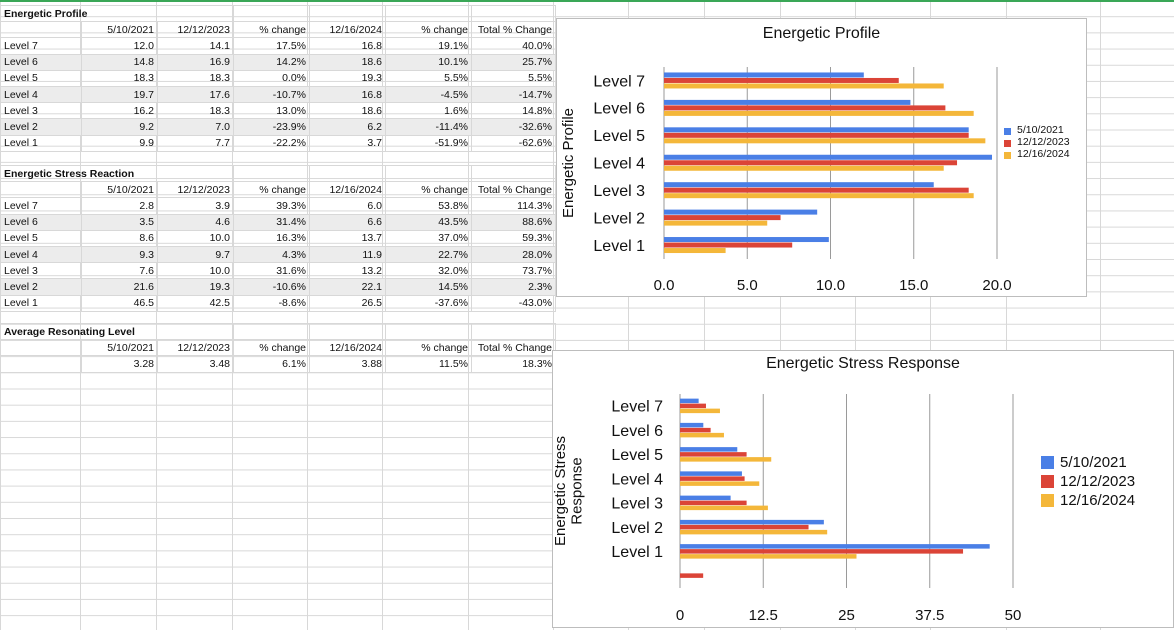 The height and width of the screenshot is (630, 1174). Describe the element at coordinates (347, 238) in the screenshot. I see `table-cell: 13.7` at that location.